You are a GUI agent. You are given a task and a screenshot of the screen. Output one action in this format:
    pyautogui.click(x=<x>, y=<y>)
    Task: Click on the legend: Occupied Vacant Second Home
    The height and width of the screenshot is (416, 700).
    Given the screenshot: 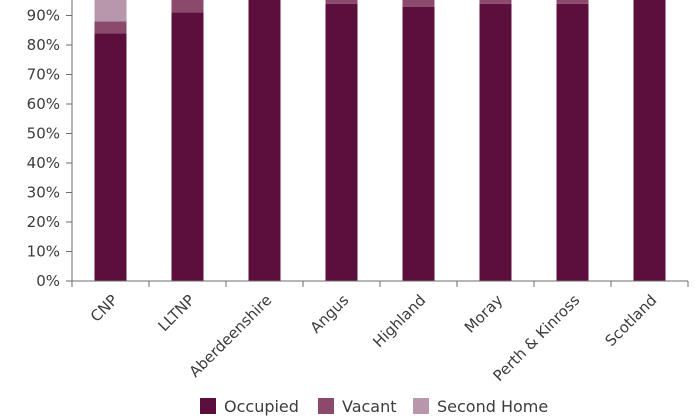 What is the action you would take?
    pyautogui.click(x=374, y=406)
    